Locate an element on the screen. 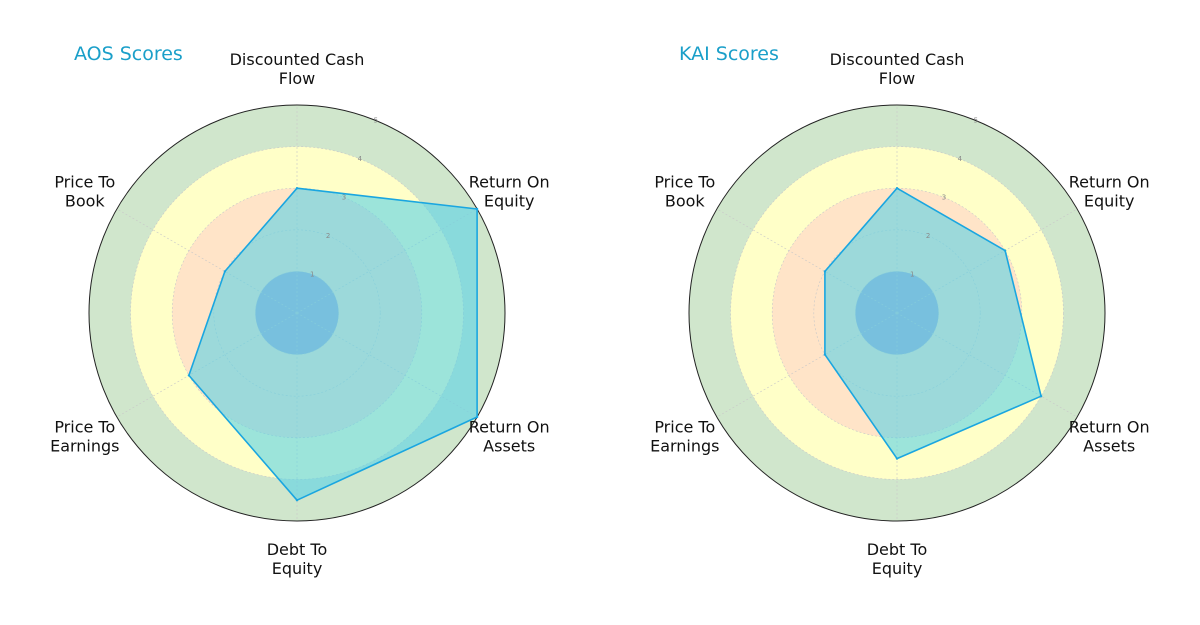 The image size is (1200, 625). aos-chart-title: AOS Scores is located at coordinates (128, 54).